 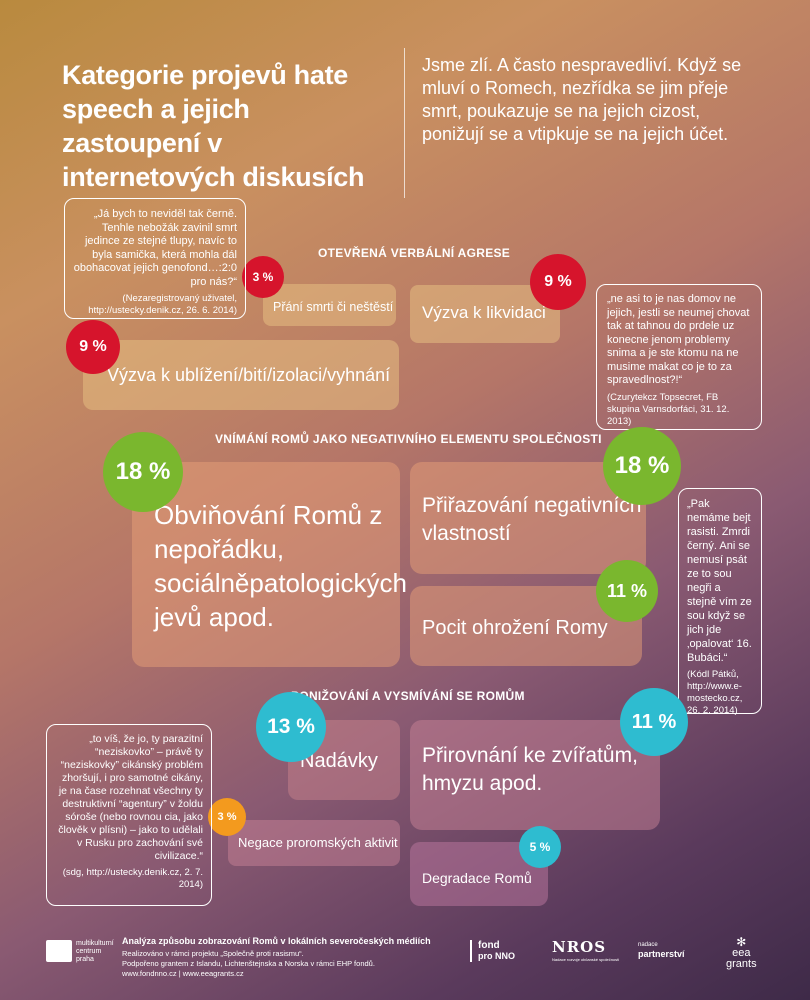 What do you see at coordinates (291, 727) in the screenshot?
I see `percent-badge-insults: 13 %` at bounding box center [291, 727].